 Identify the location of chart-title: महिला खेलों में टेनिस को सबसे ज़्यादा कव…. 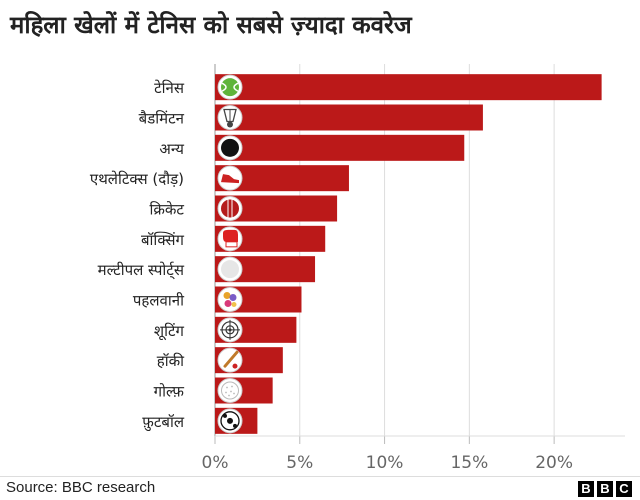
(211, 25).